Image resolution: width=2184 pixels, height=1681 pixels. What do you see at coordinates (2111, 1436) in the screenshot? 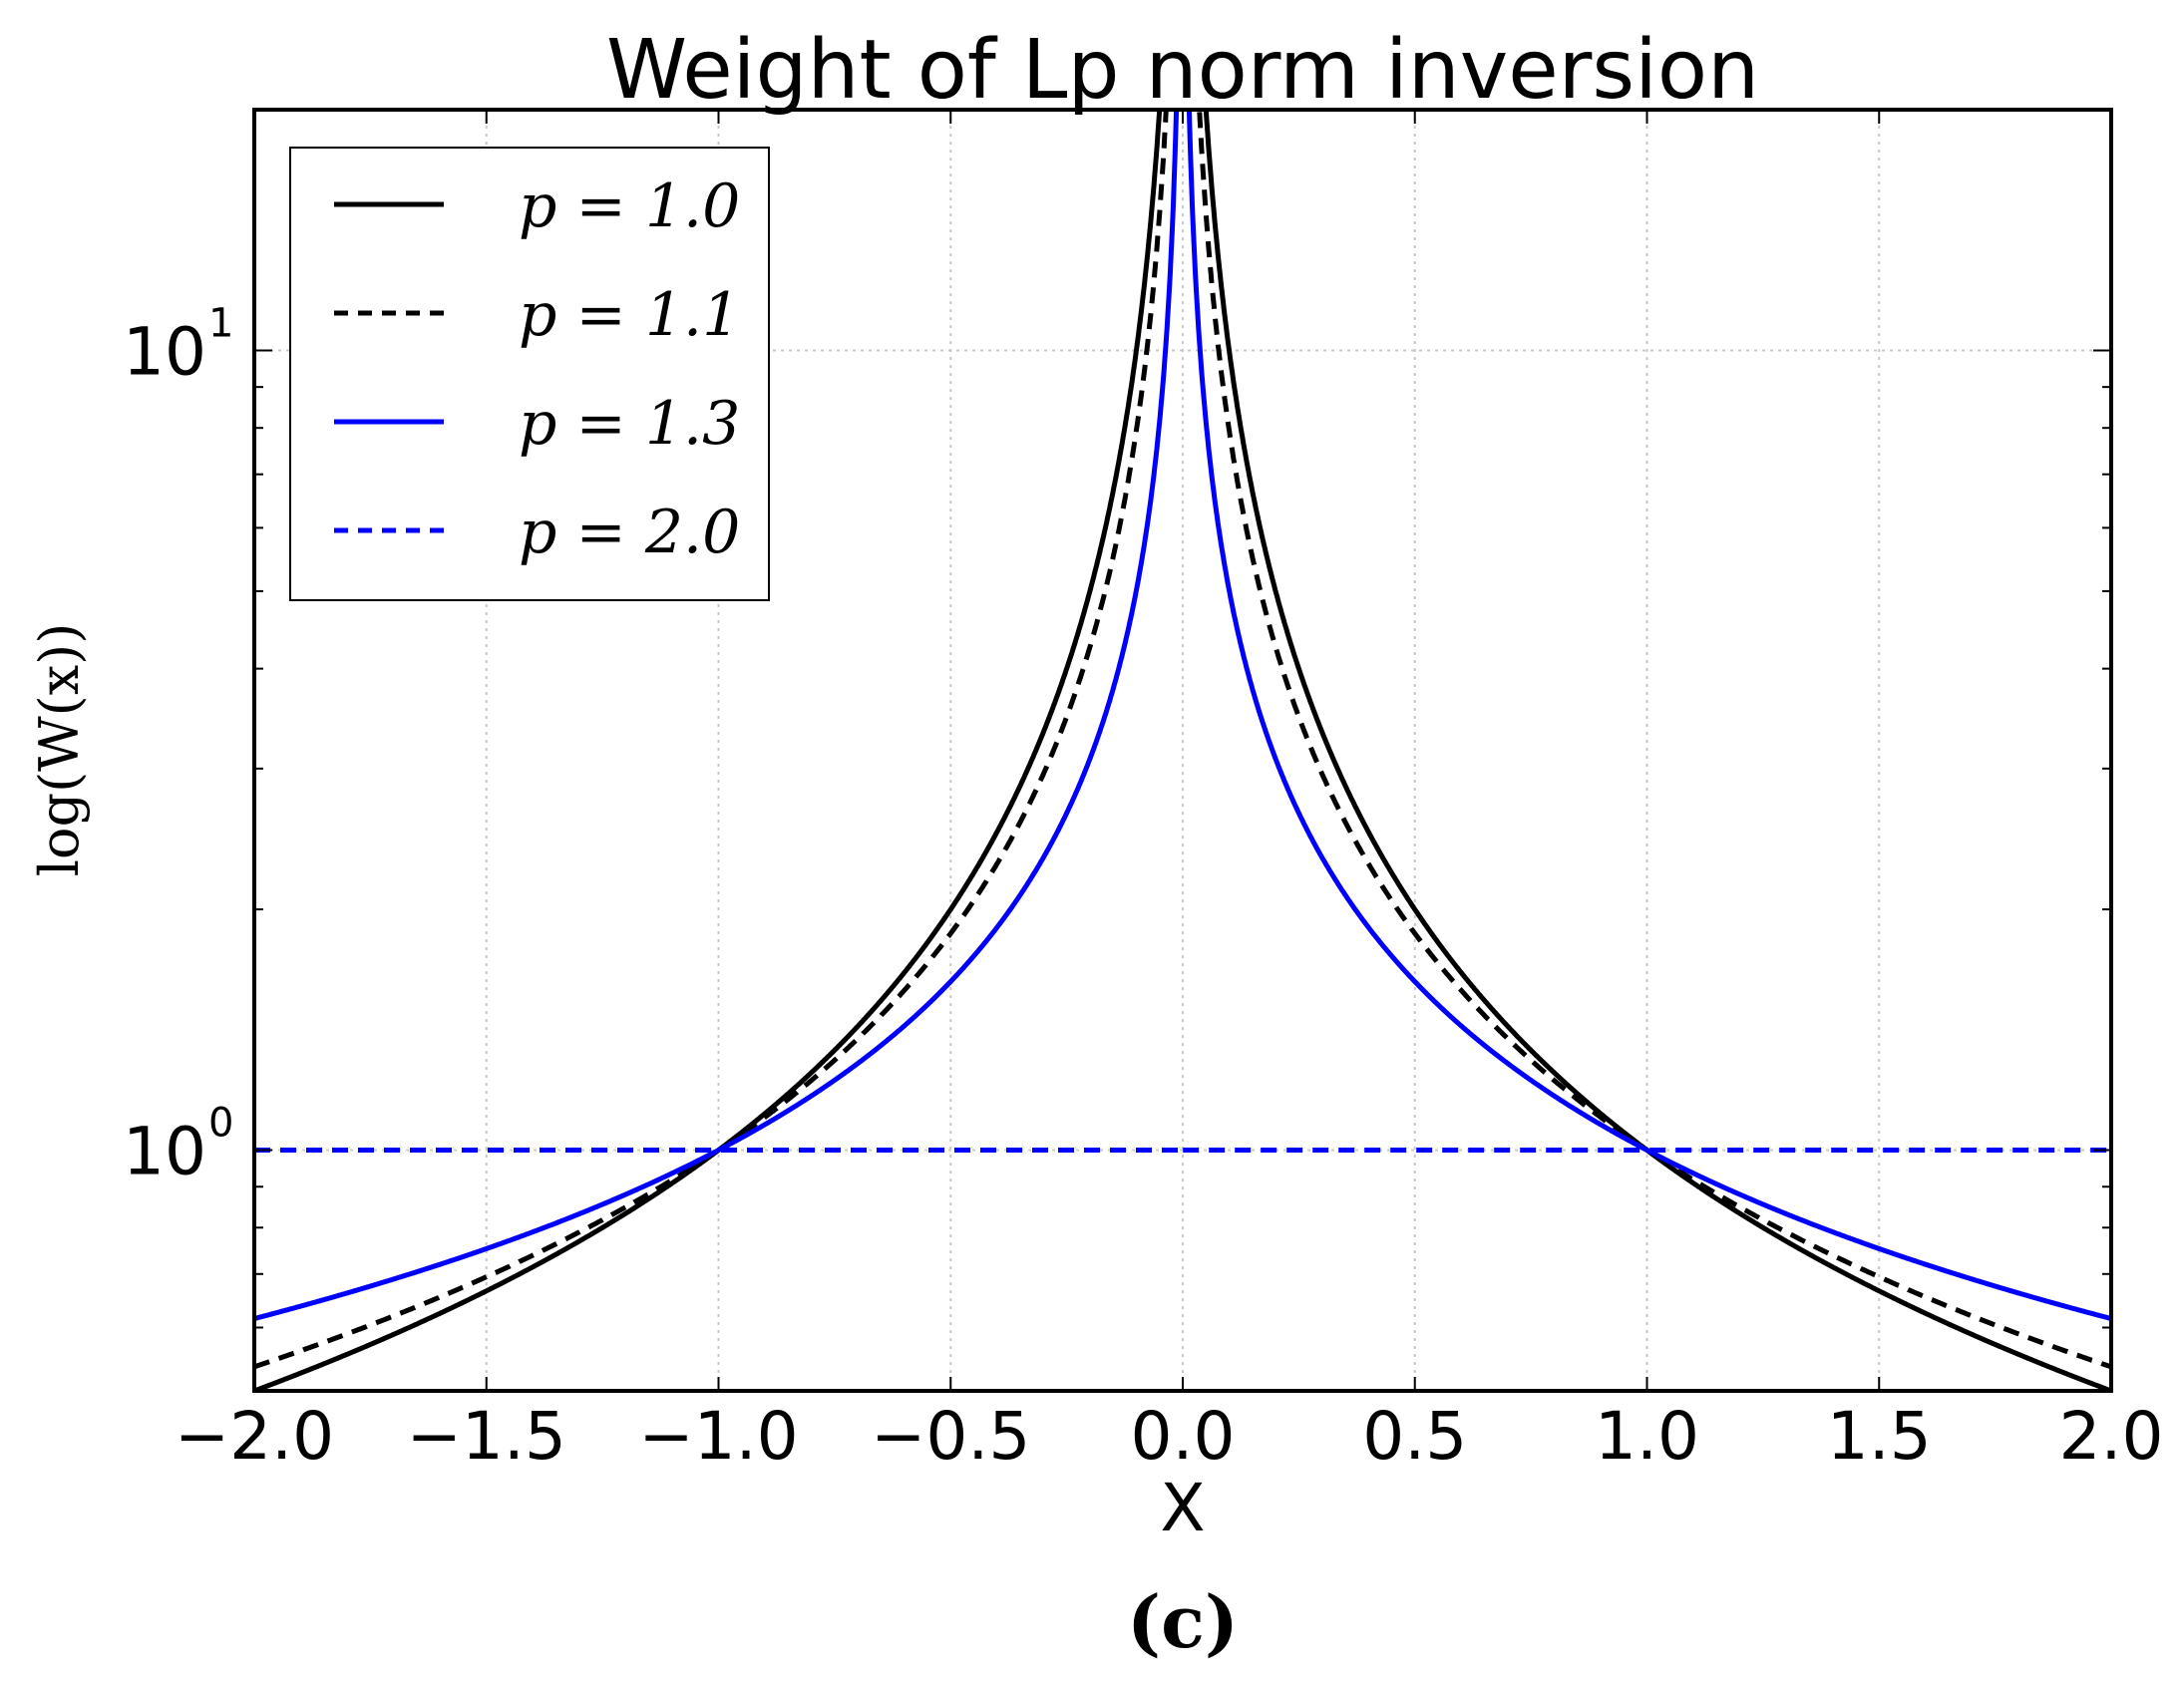
I see `x-tick-label: 2.0` at bounding box center [2111, 1436].